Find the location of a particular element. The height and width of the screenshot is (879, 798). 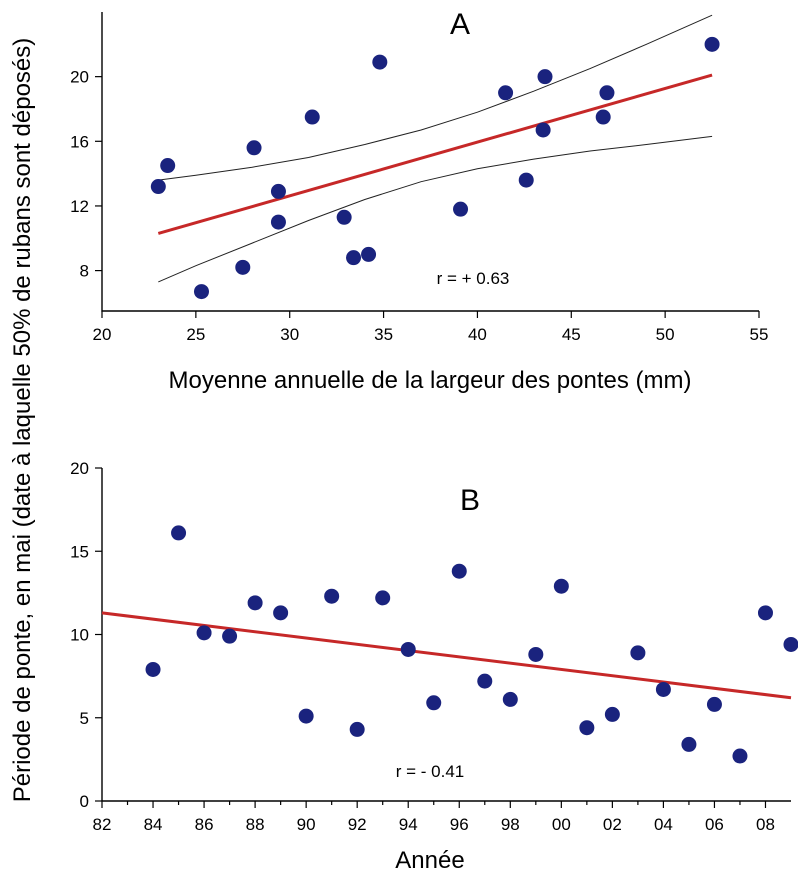

panel-b-x-tick-label: 98 is located at coordinates (510, 824).